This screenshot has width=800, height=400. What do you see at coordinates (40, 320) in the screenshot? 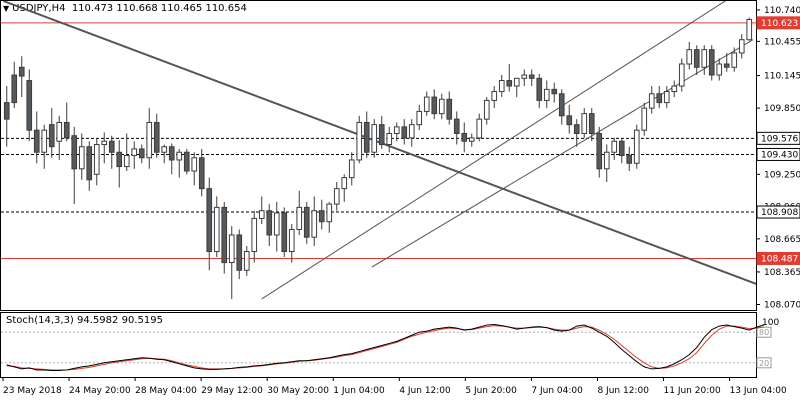
I see `stoch-label: Stoch(14,3,3)` at bounding box center [40, 320].